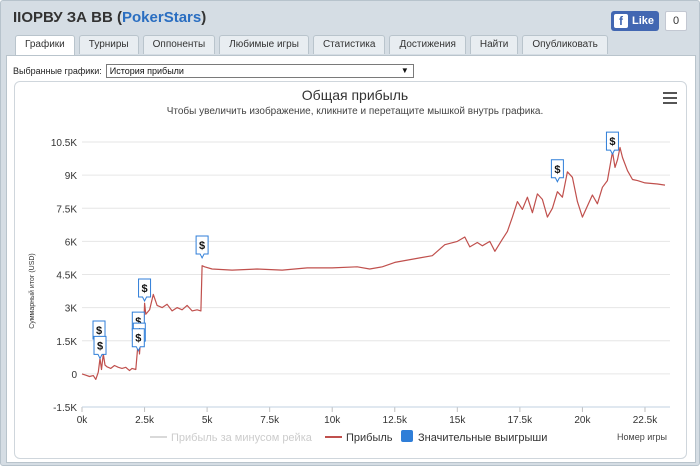 Image resolution: width=700 pixels, height=466 pixels. I want to click on player-title: IIОРВУ ЗА ВВ (PokerStars), so click(110, 17).